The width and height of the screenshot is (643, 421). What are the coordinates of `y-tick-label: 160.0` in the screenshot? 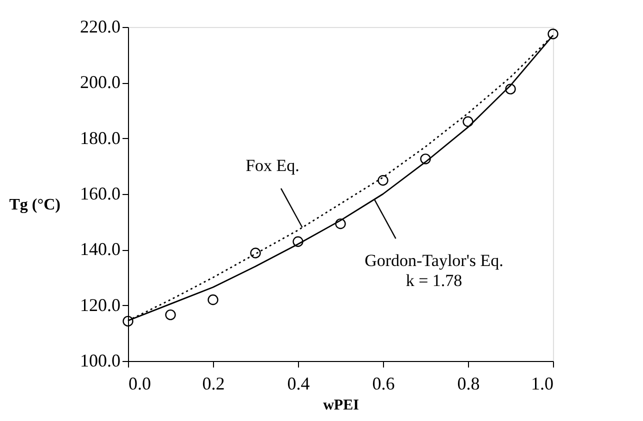 It's located at (100, 194).